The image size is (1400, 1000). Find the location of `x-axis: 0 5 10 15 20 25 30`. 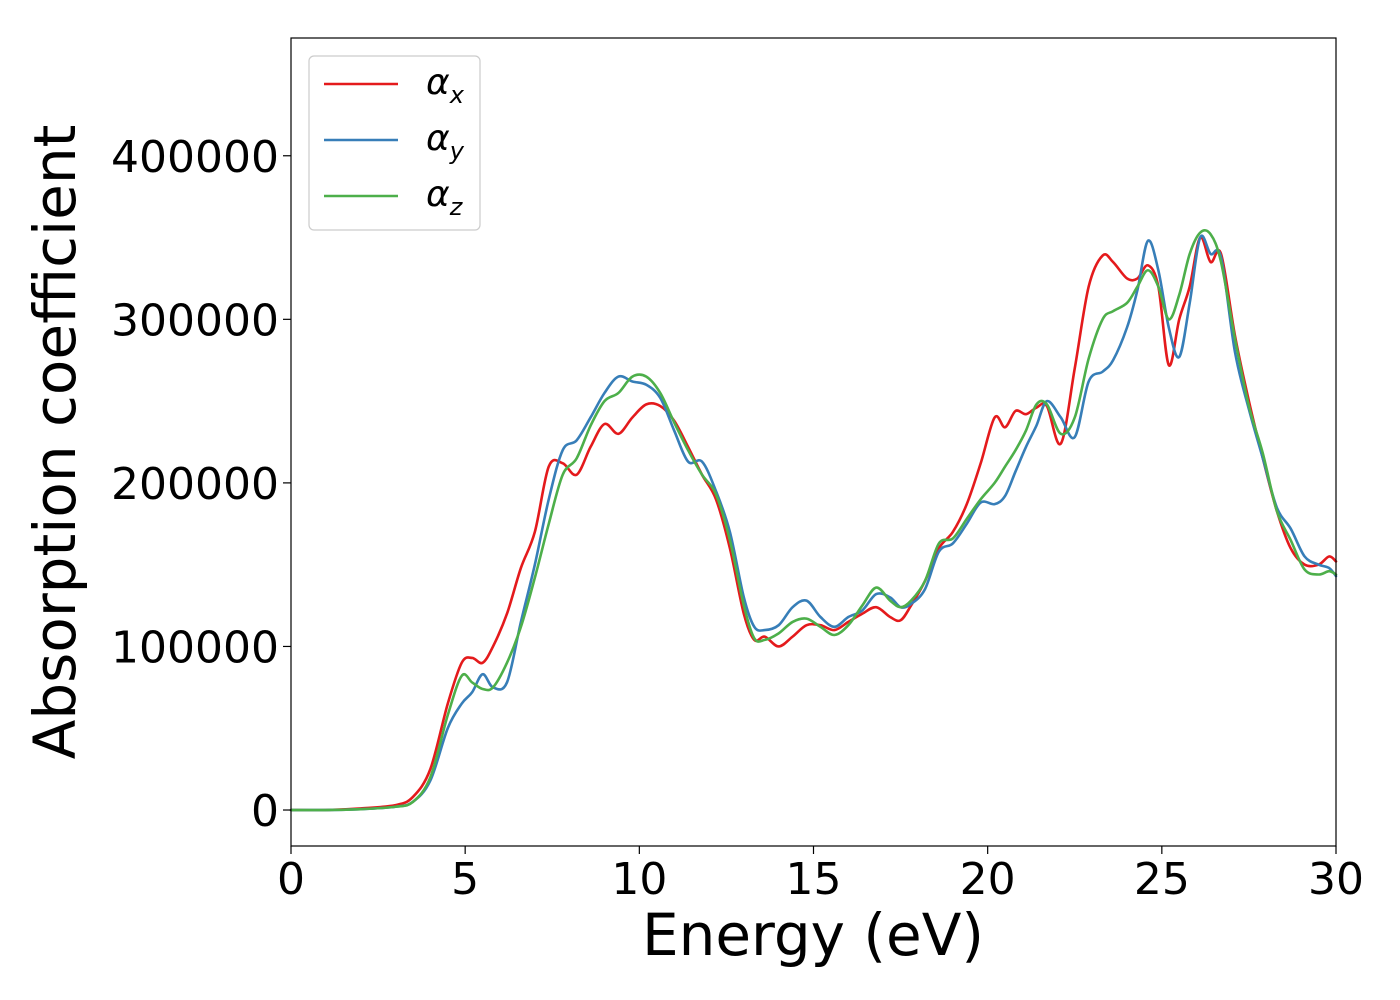

x-axis: 0 5 10 15 20 25 30 is located at coordinates (820, 875).